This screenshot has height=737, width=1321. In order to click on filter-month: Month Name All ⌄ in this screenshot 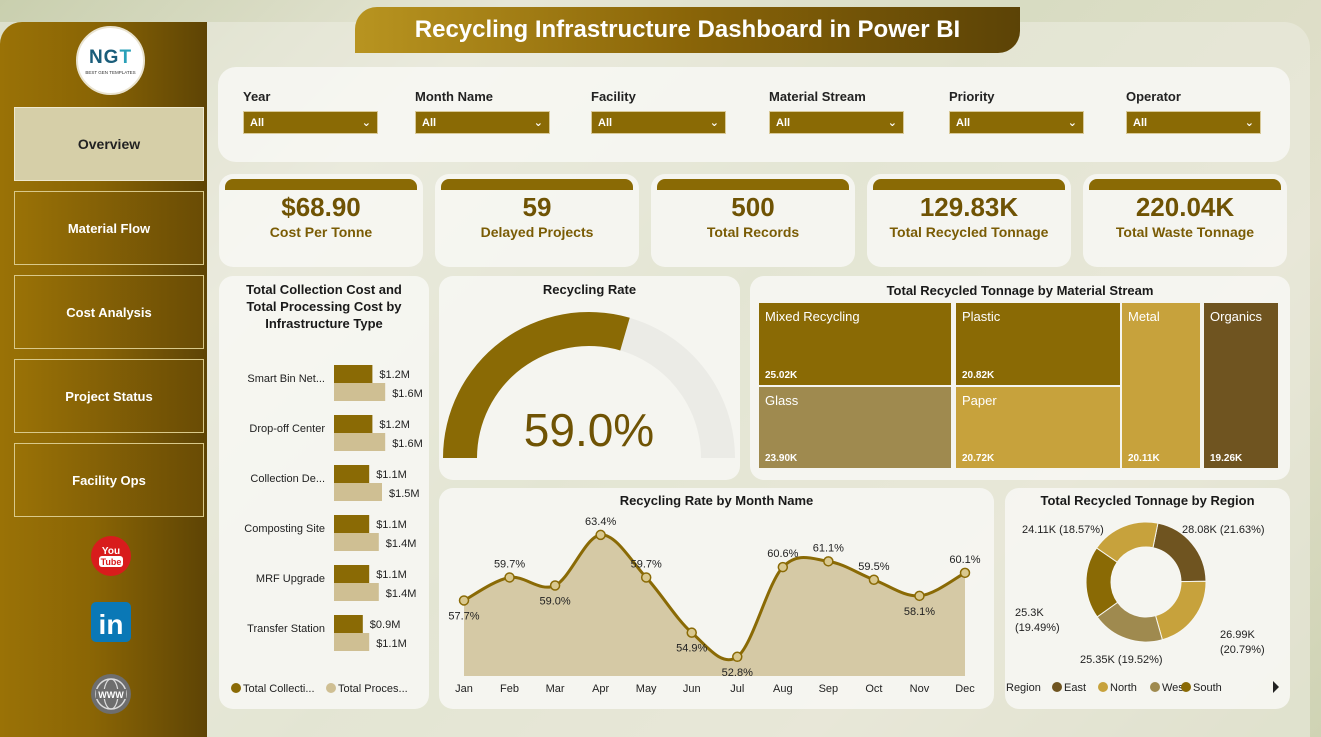, I will do `click(482, 111)`.